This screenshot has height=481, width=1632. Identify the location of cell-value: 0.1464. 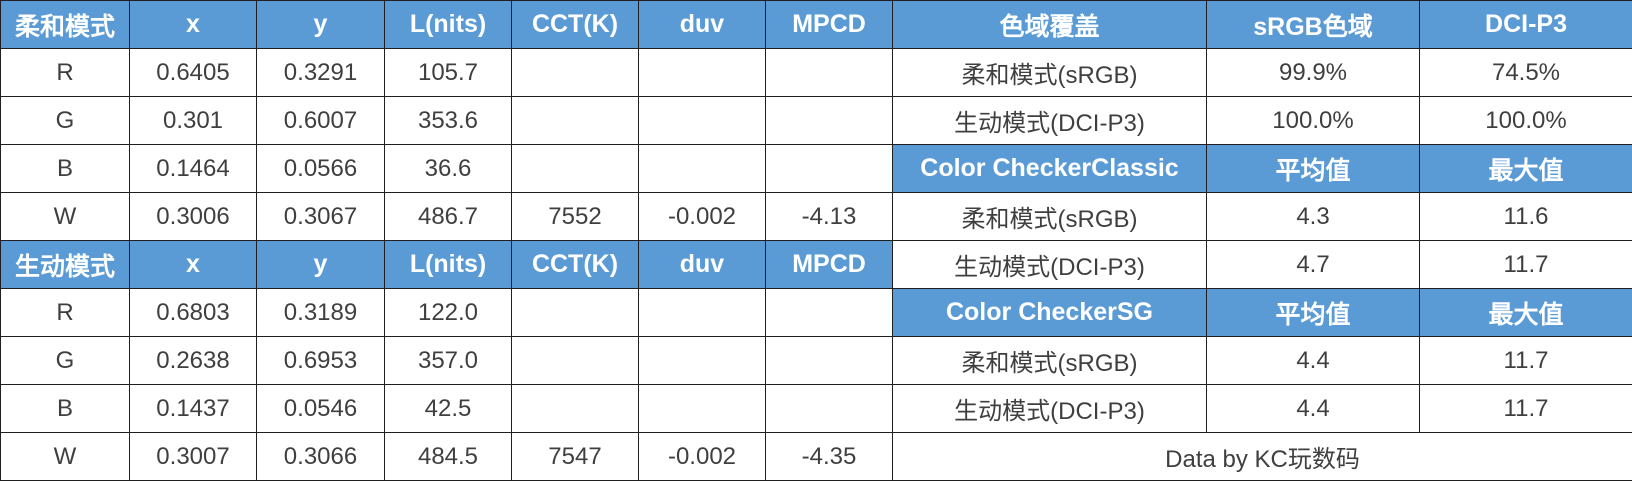
(193, 168).